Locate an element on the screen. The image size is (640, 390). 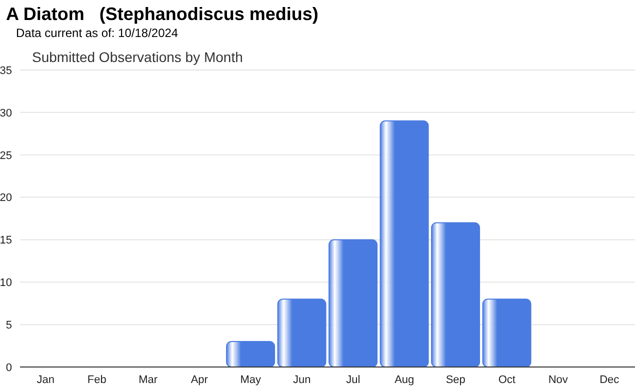
y-tick-label: 20 is located at coordinates (6, 198).